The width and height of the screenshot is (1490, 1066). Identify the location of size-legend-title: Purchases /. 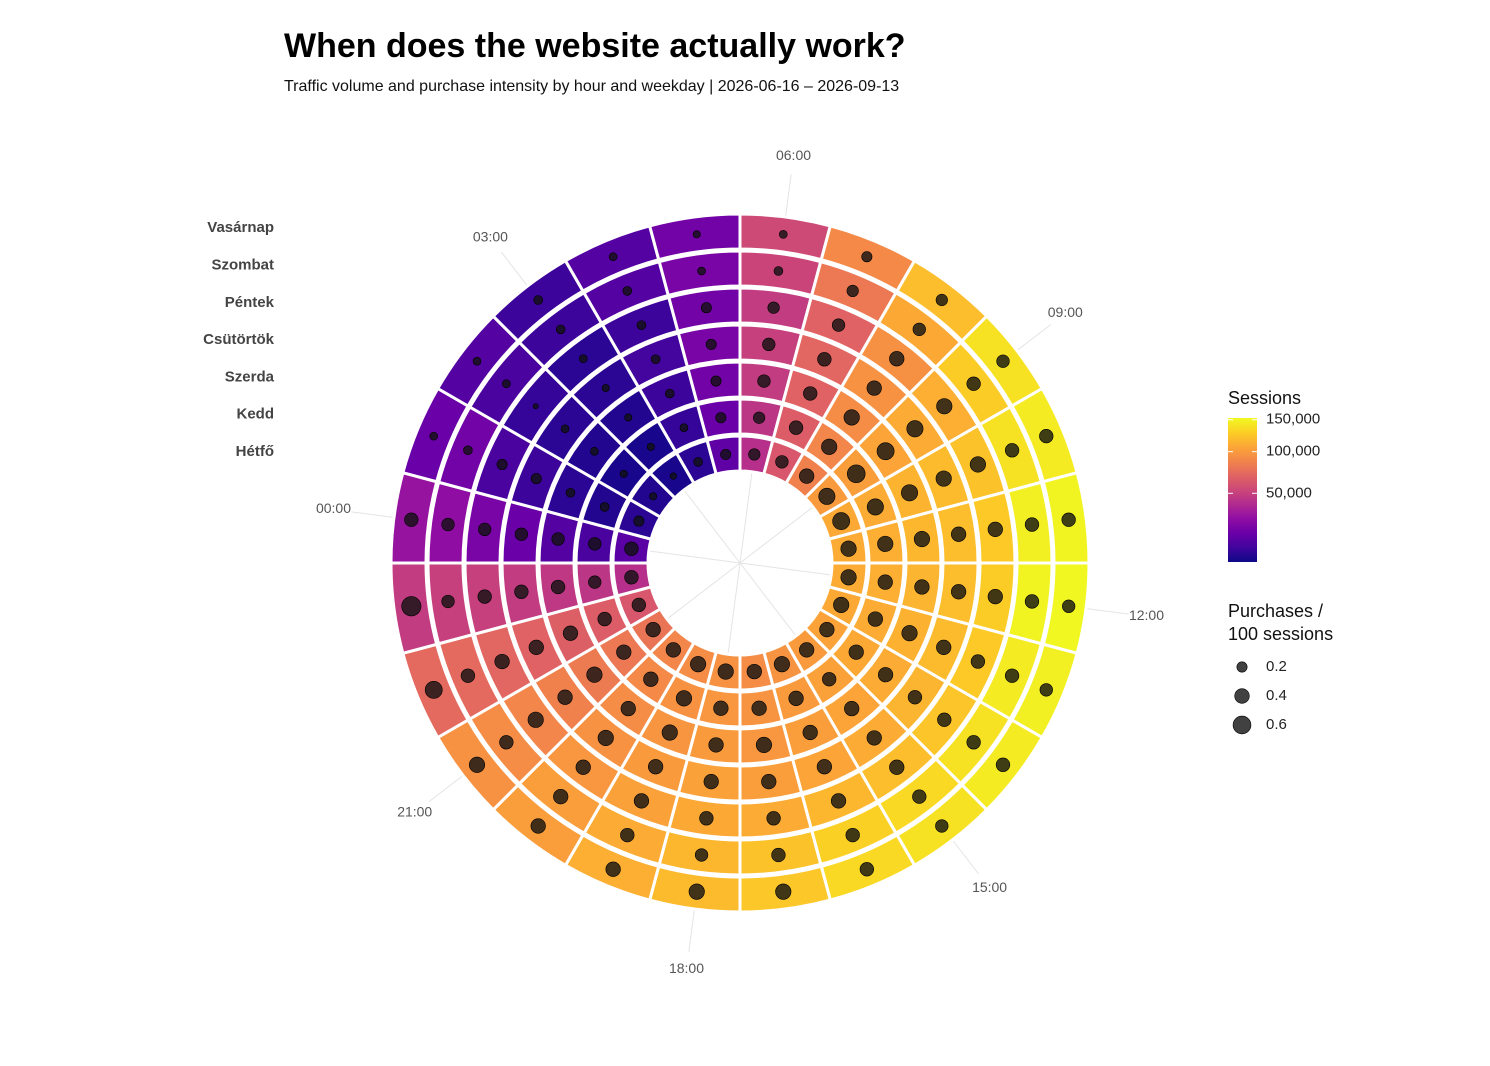
(1275, 611).